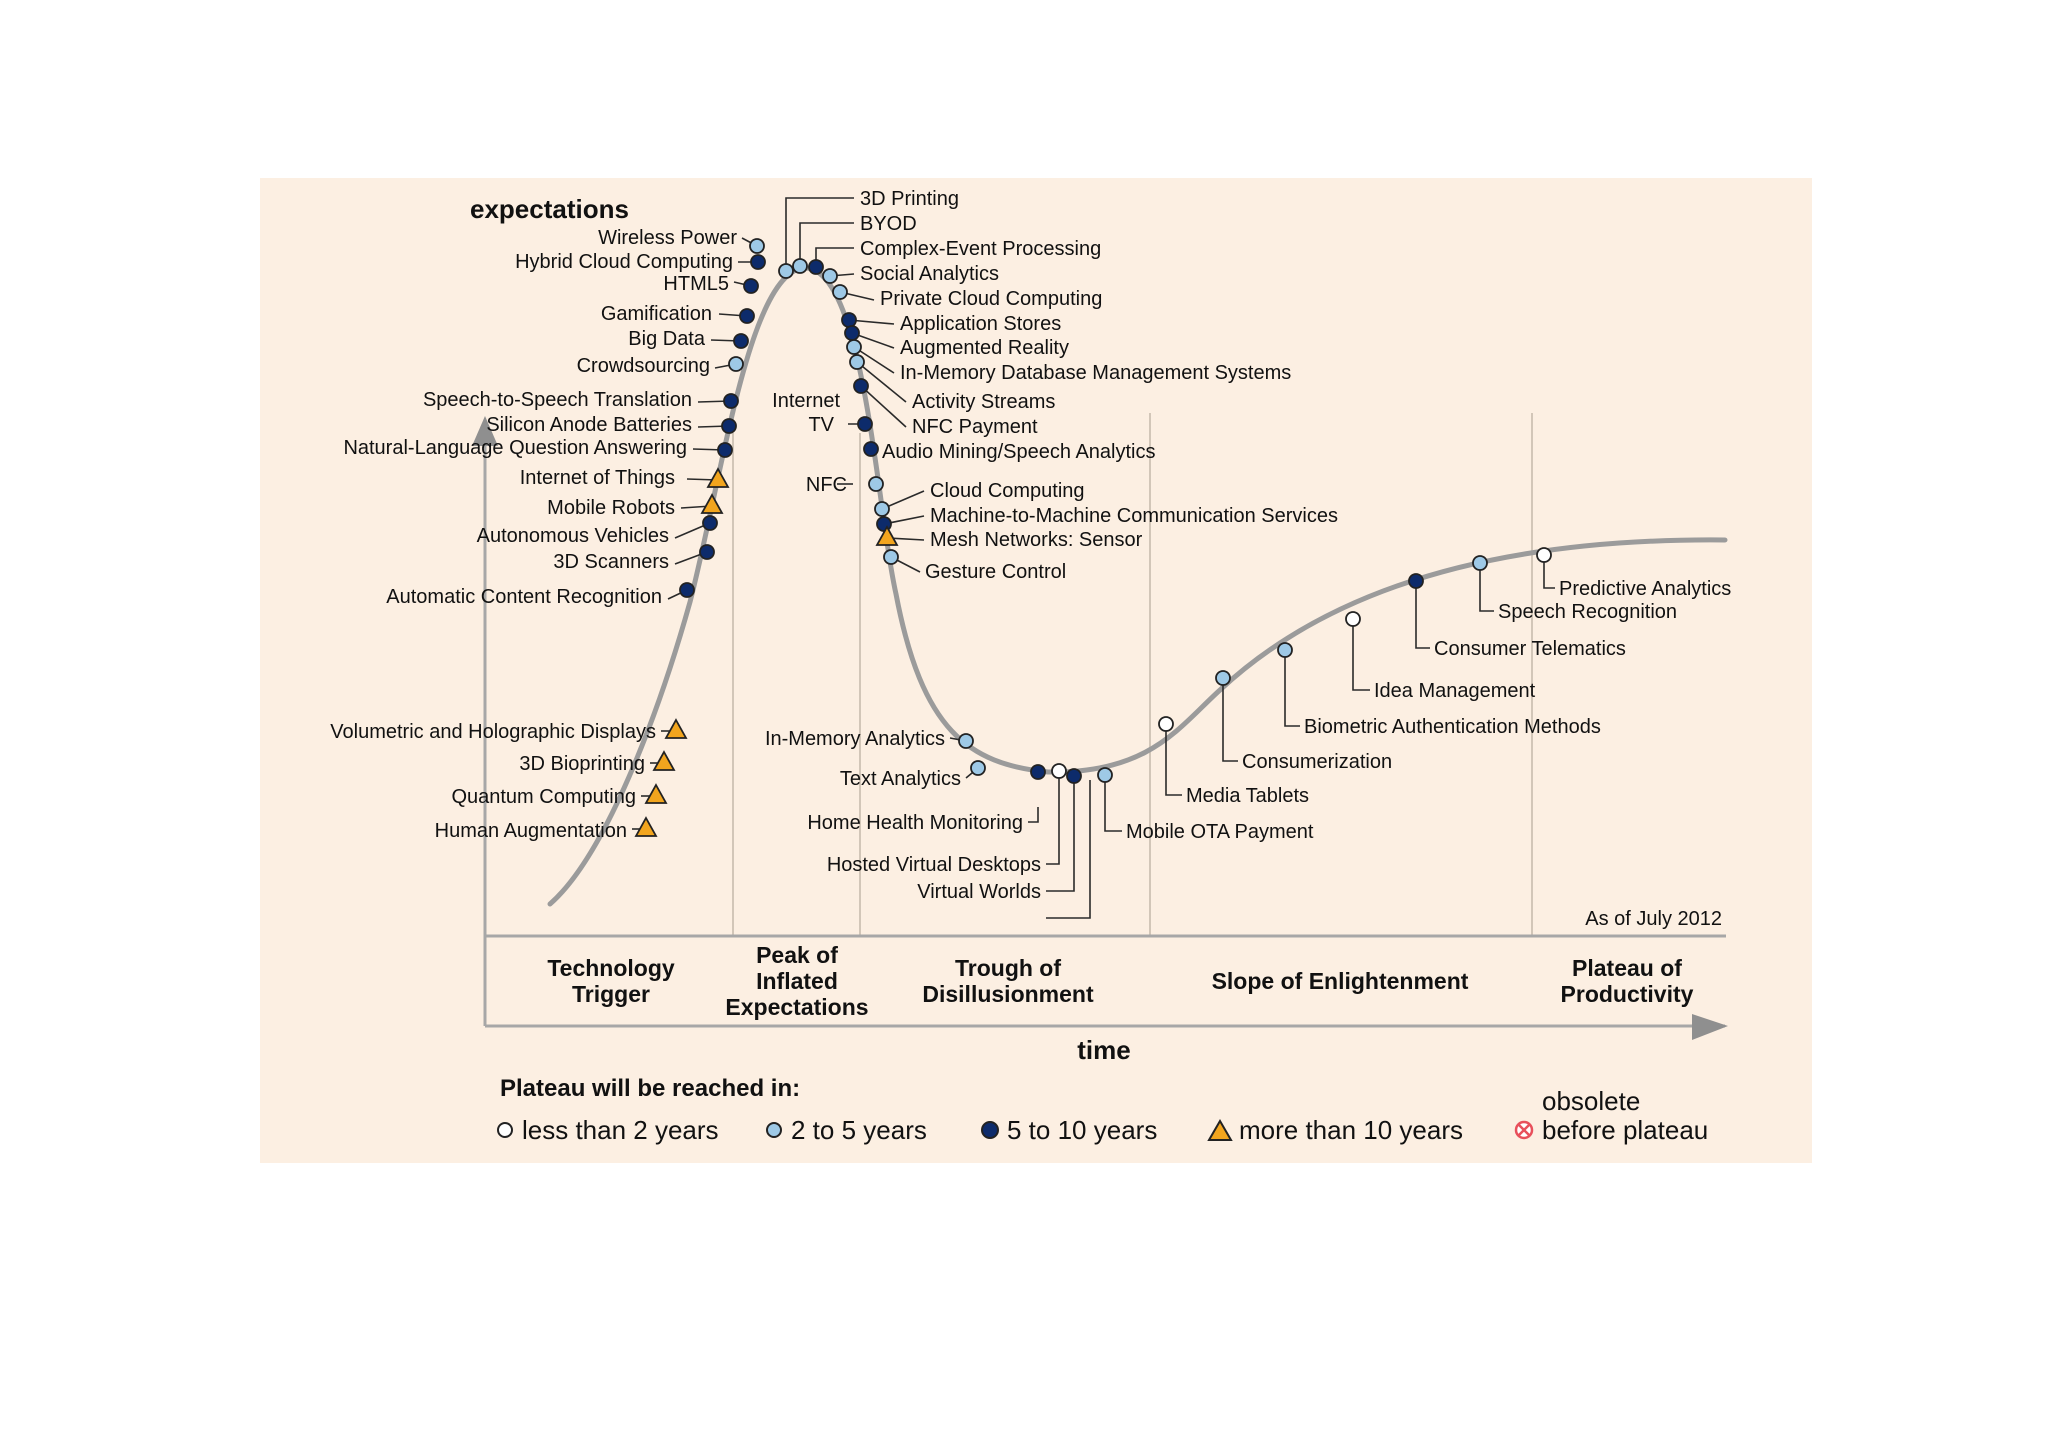 Image resolution: width=2048 pixels, height=1447 pixels. Describe the element at coordinates (990, 1130) in the screenshot. I see `legend-marker-5to10-icon` at that location.